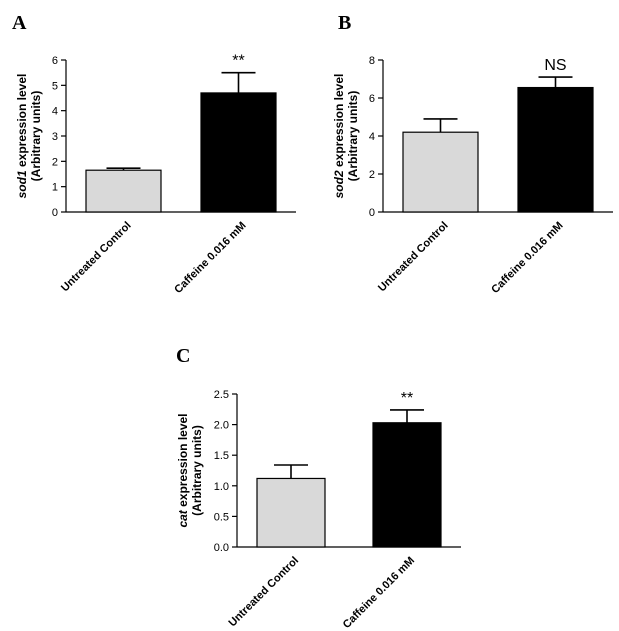  Describe the element at coordinates (183, 356) in the screenshot. I see `panel-c-letter: C` at that location.